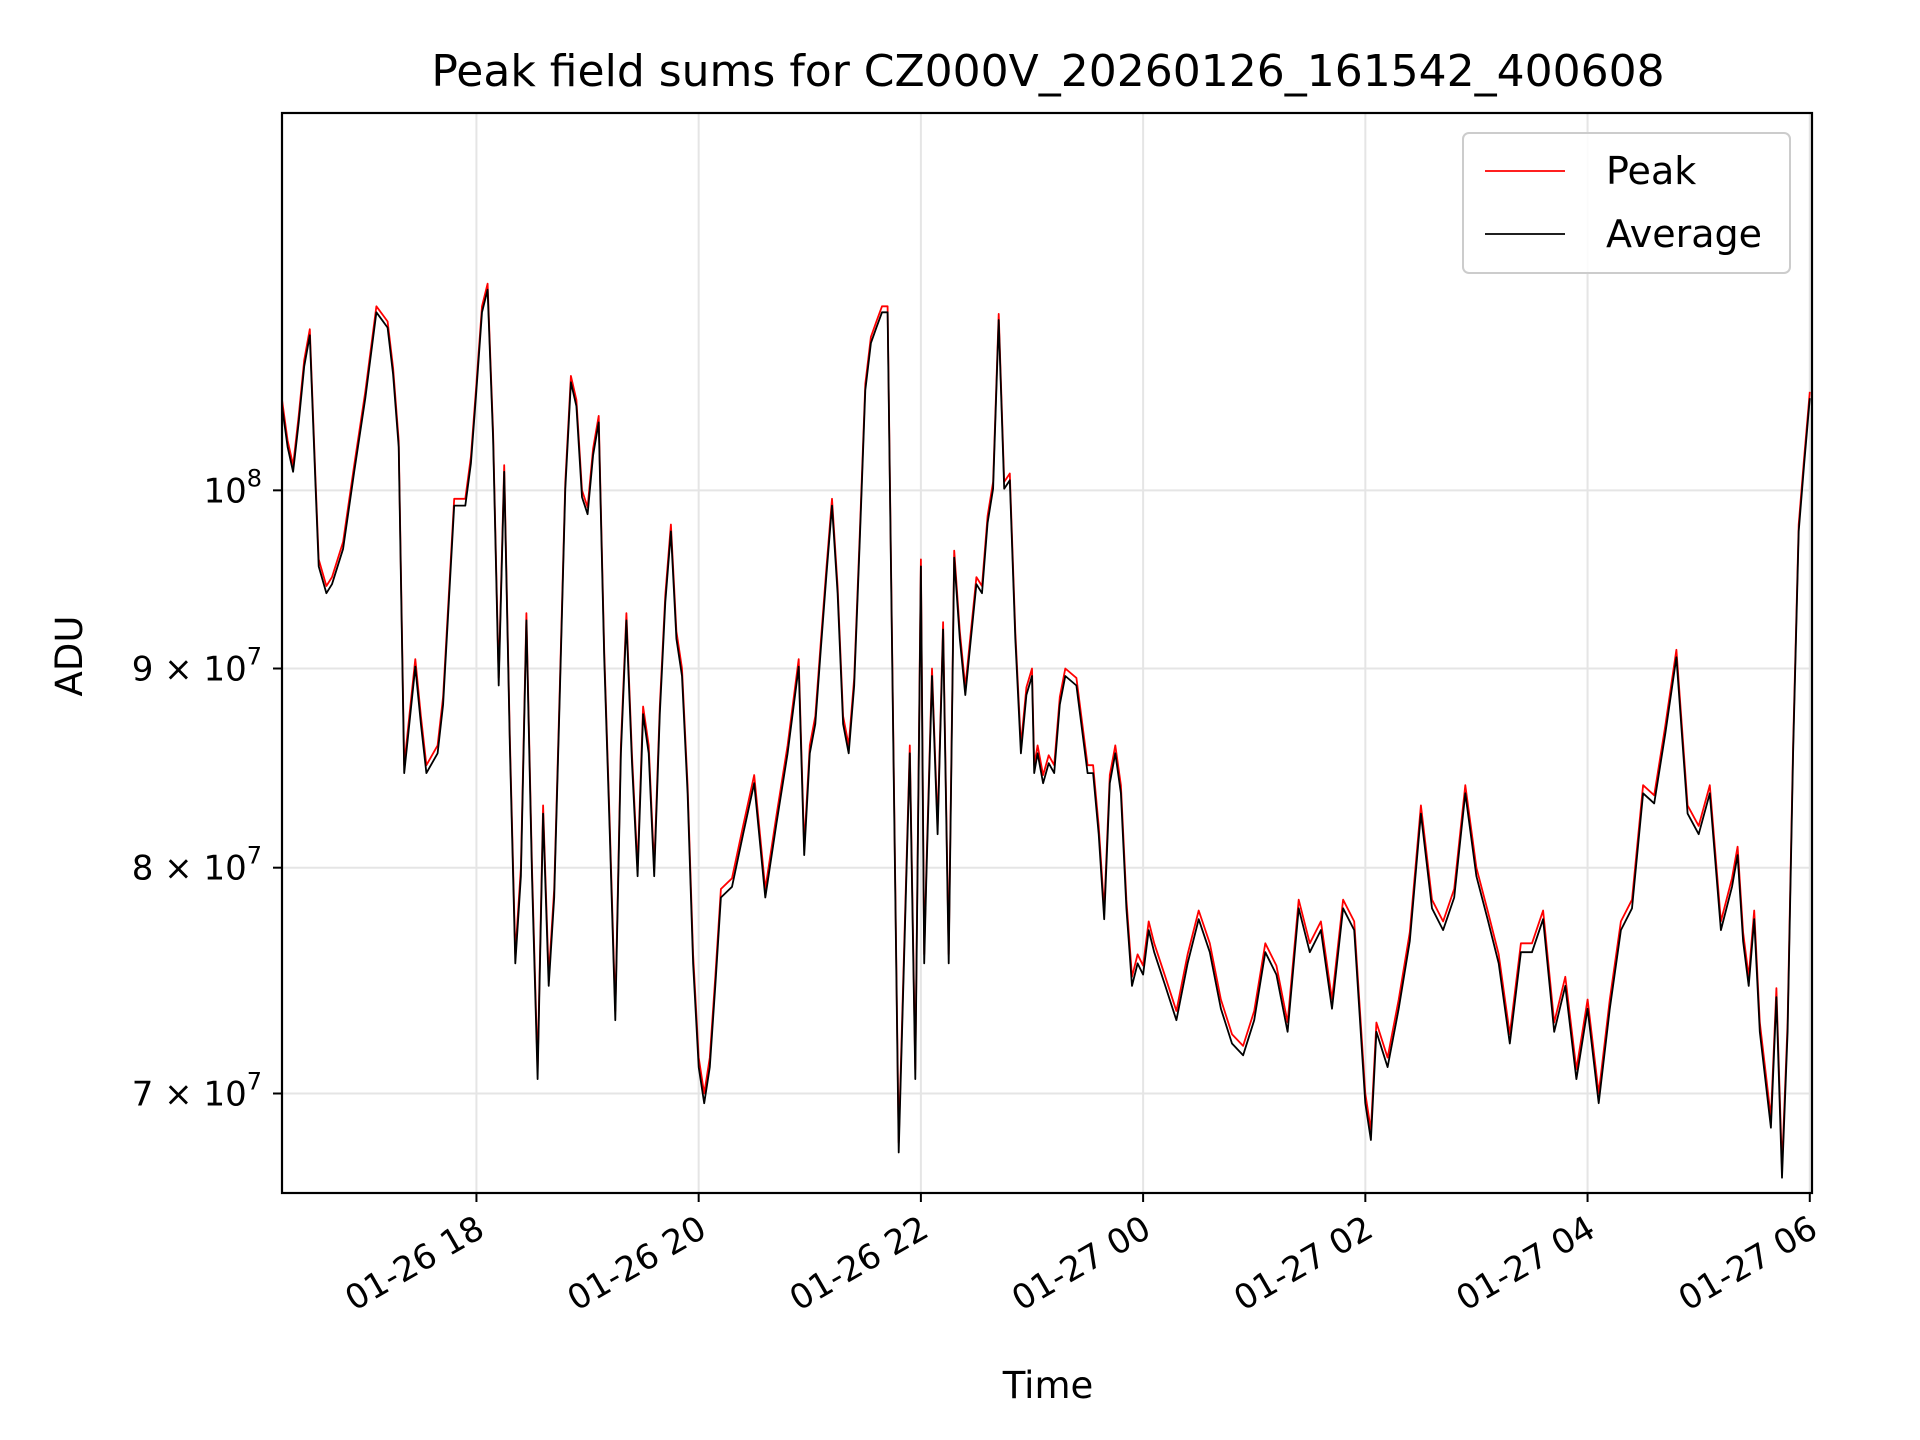  What do you see at coordinates (197, 865) in the screenshot?
I see `y-tick-label: 8 × 107` at bounding box center [197, 865].